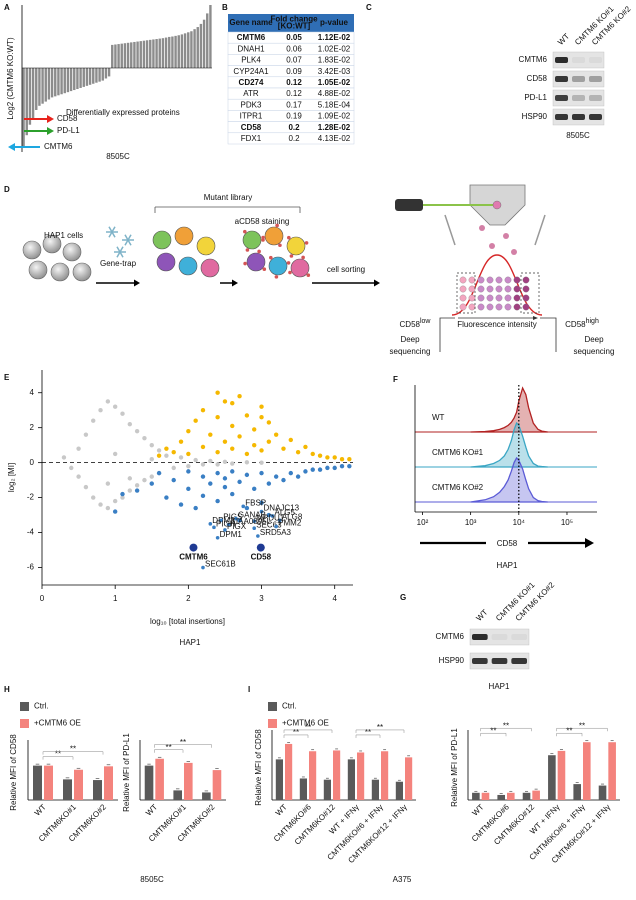 The height and width of the screenshot is (900, 636). What do you see at coordinates (151, 809) in the screenshot?
I see `x-tick-label: WT` at bounding box center [151, 809].